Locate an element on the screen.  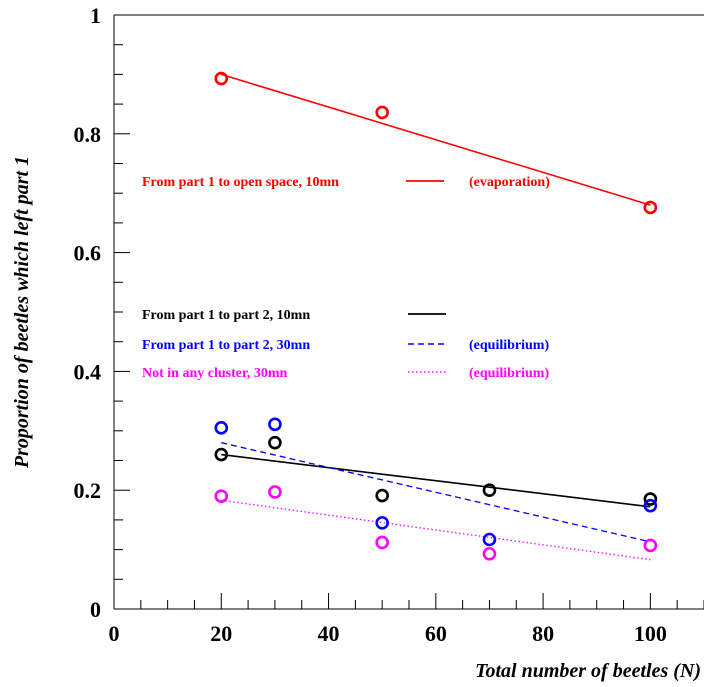
y-tick-label: 0.6 is located at coordinates (88, 253).